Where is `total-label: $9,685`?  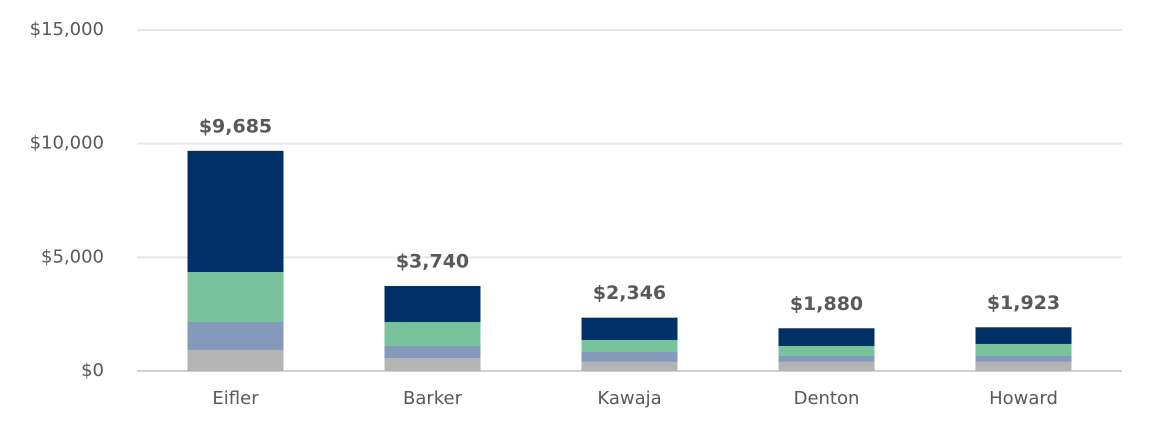 total-label: $9,685 is located at coordinates (235, 126).